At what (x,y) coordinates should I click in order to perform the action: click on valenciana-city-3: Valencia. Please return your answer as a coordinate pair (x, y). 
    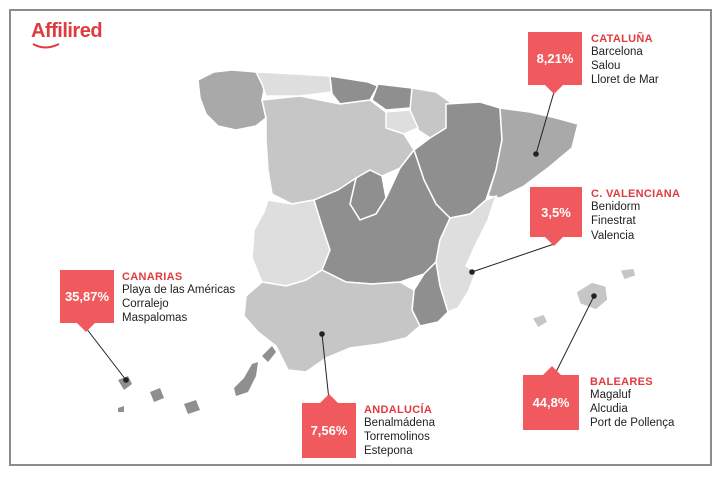
    Looking at the image, I should click on (613, 236).